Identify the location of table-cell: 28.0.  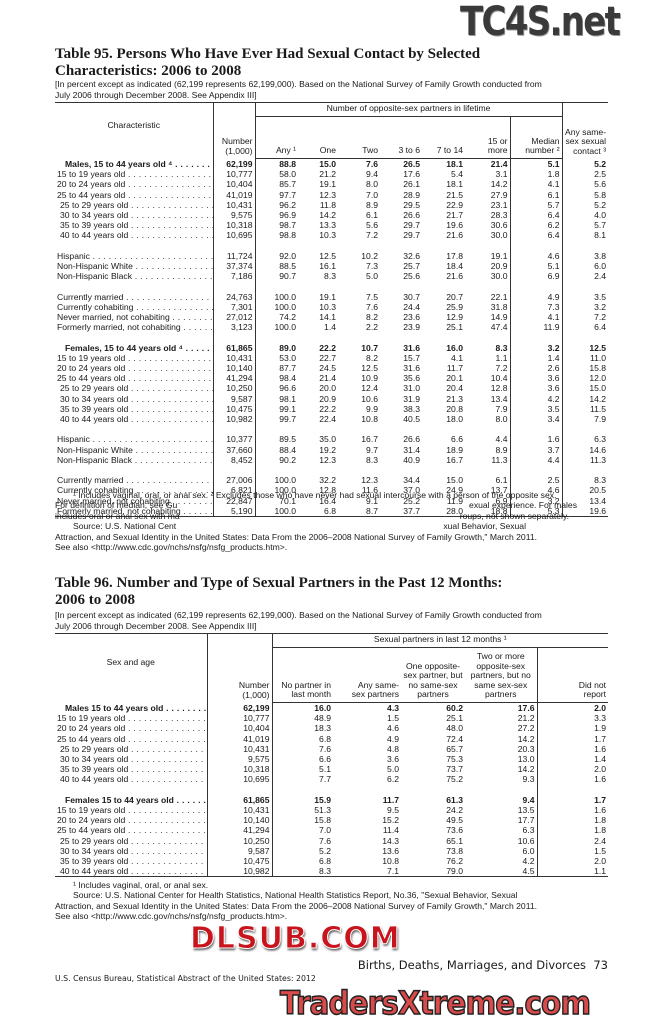
(443, 511).